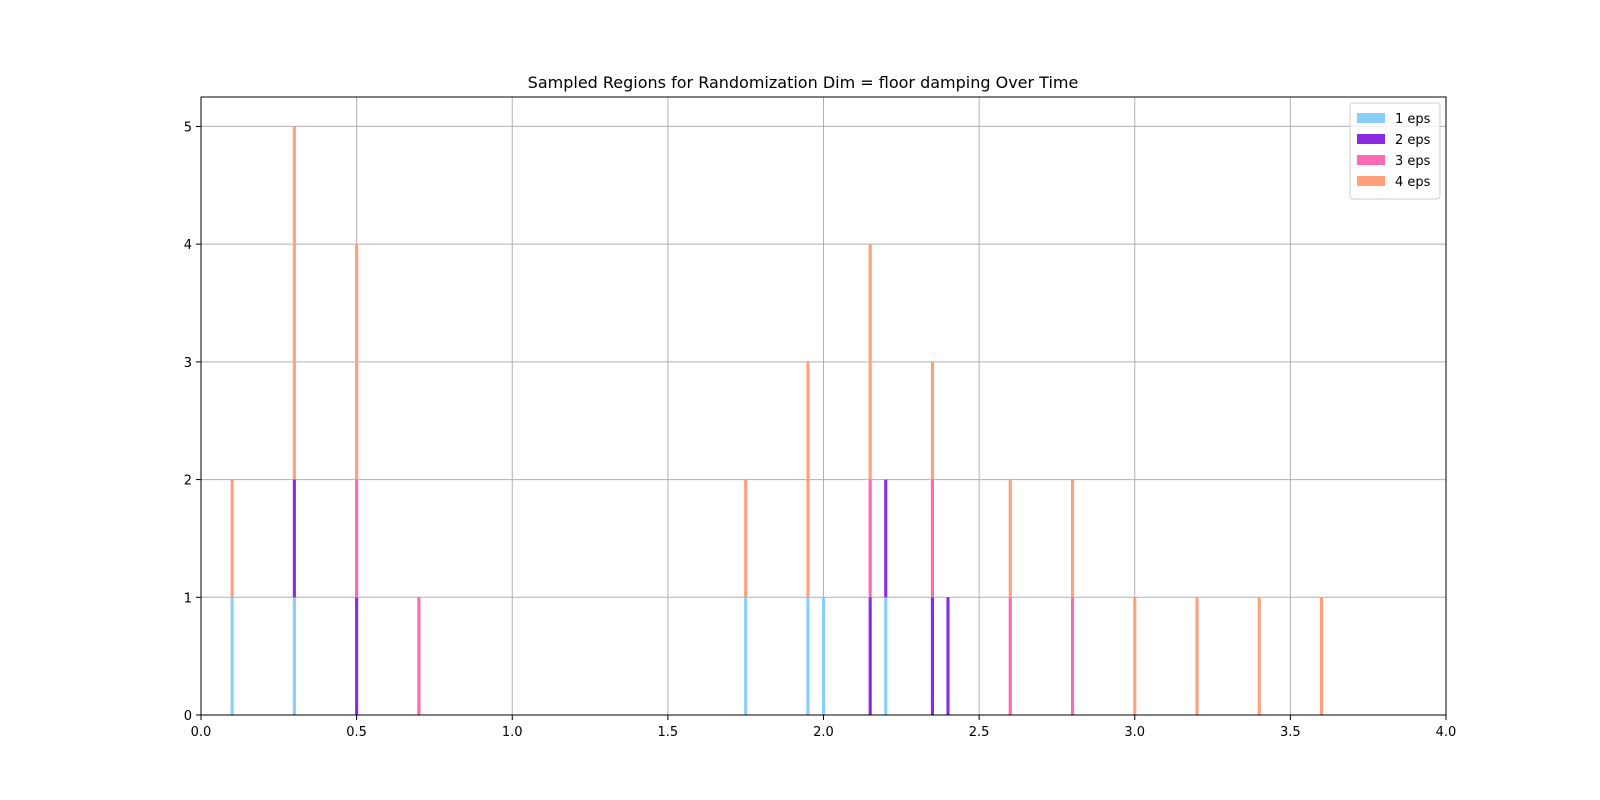 The height and width of the screenshot is (800, 1600). I want to click on y-tick-label: 4, so click(188, 245).